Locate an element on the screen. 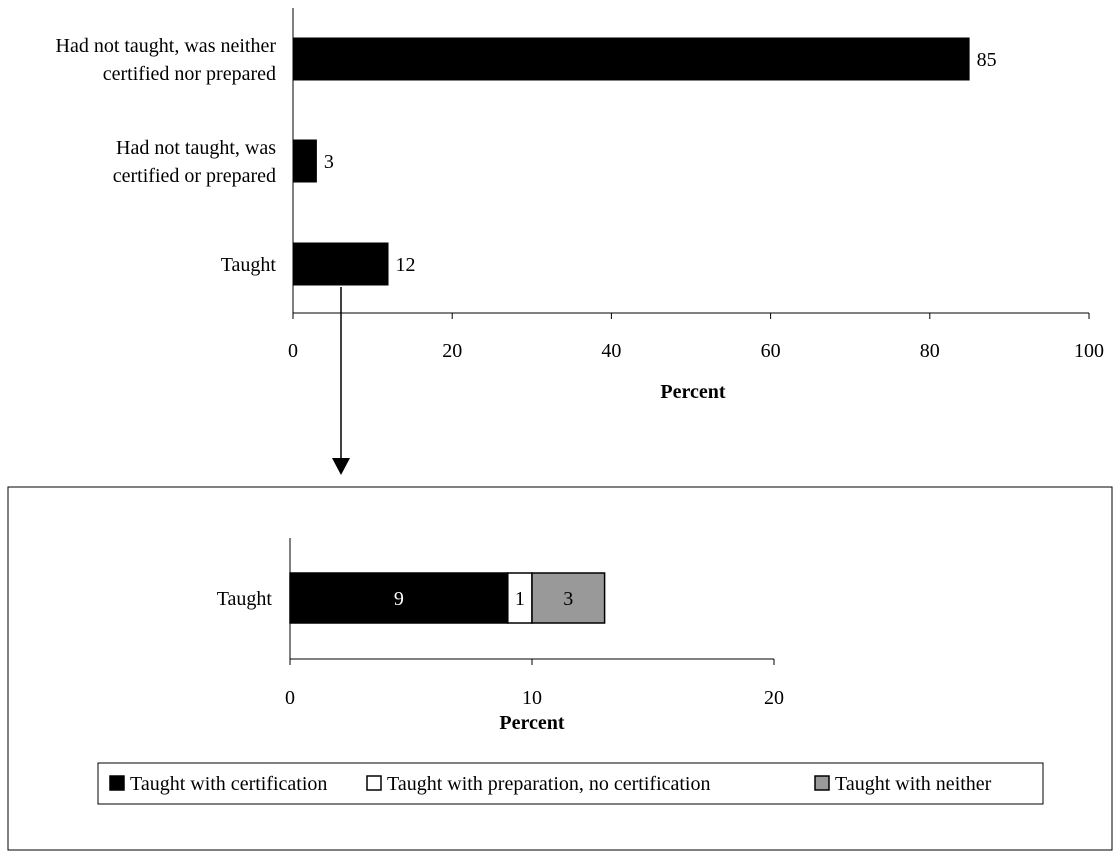 Image resolution: width=1114 pixels, height=852 pixels. x-tick-label: 40 is located at coordinates (611, 351).